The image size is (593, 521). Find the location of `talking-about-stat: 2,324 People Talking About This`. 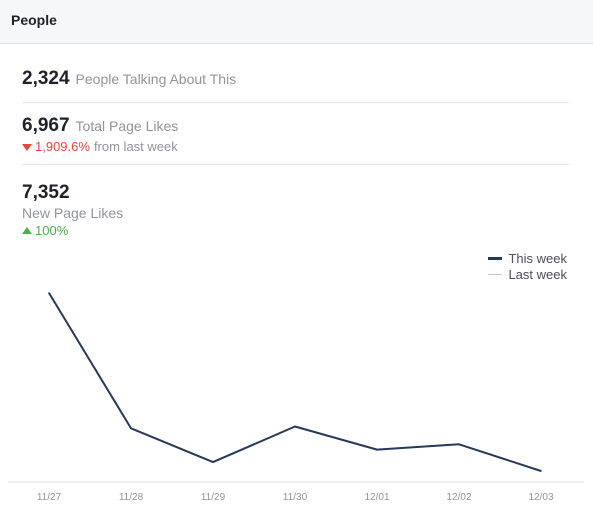

talking-about-stat: 2,324 People Talking About This is located at coordinates (129, 79).